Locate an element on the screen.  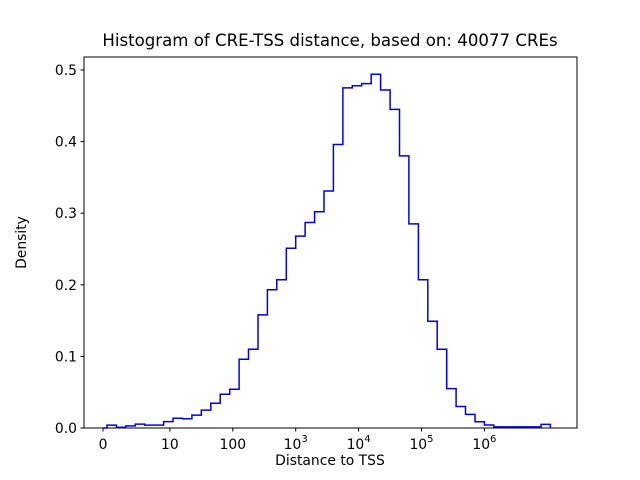
svg-text: 0.1 is located at coordinates (66, 357).